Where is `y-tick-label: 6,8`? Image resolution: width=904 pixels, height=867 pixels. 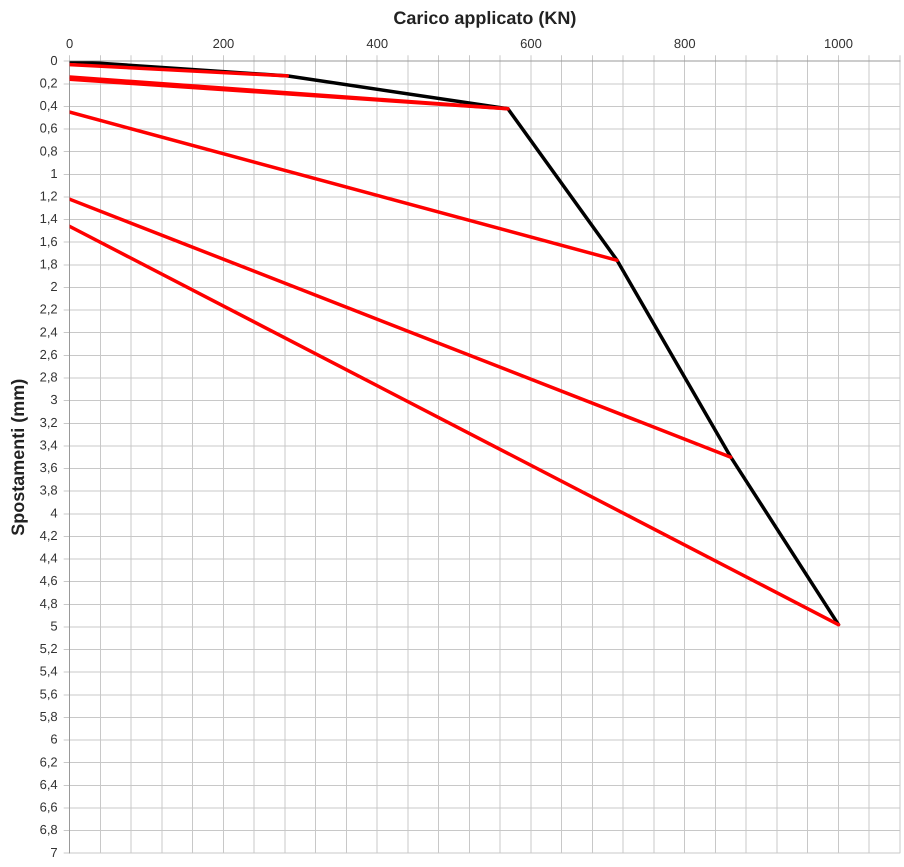
y-tick-label: 6,8 is located at coordinates (49, 830).